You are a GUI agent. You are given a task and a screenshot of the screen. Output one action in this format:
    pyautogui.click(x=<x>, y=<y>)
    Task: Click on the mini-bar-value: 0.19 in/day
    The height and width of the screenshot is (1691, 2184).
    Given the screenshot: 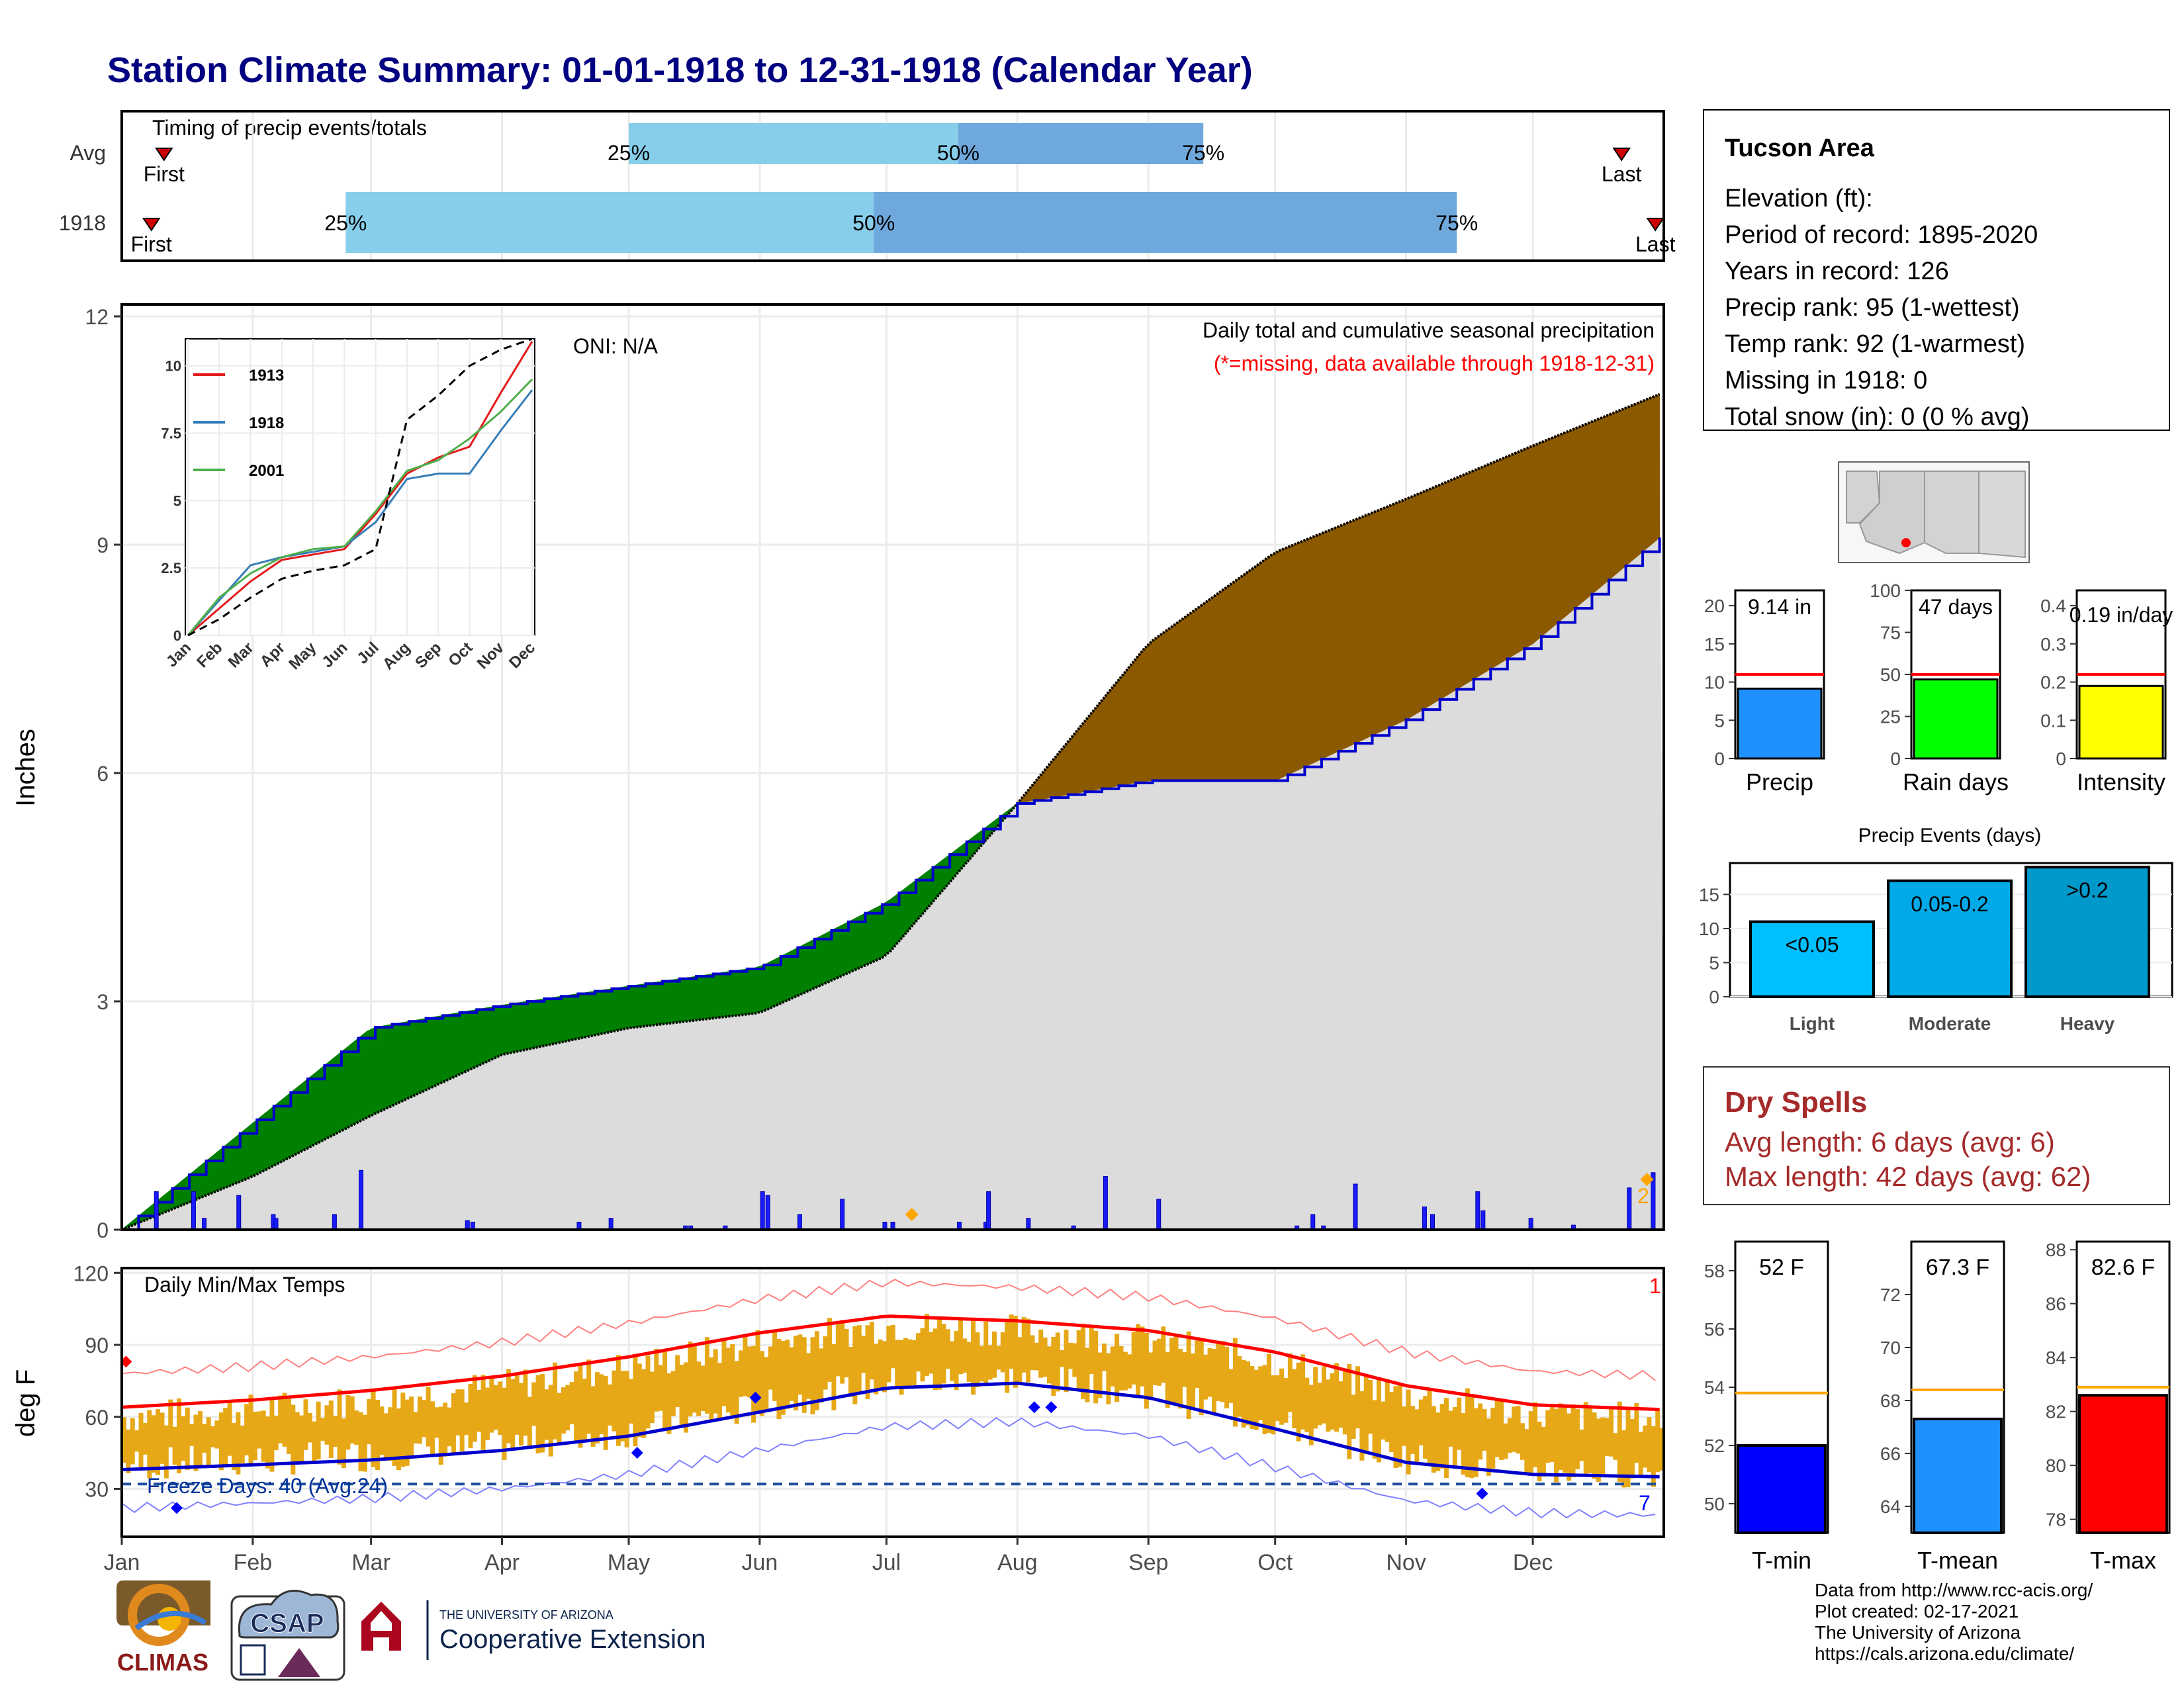 What is the action you would take?
    pyautogui.click(x=2121, y=615)
    